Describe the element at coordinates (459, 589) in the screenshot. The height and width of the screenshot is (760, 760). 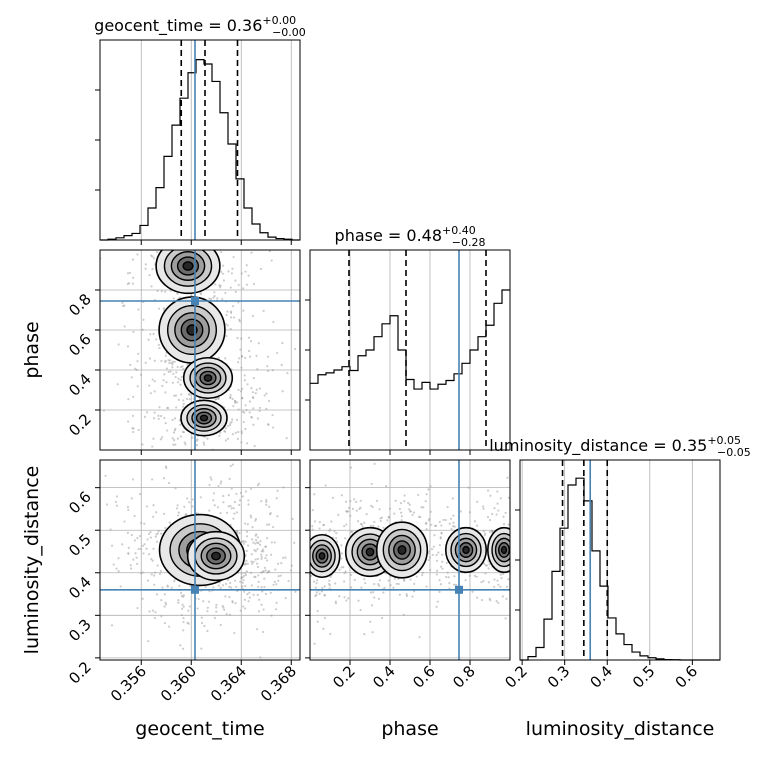
I see `truth-marker` at that location.